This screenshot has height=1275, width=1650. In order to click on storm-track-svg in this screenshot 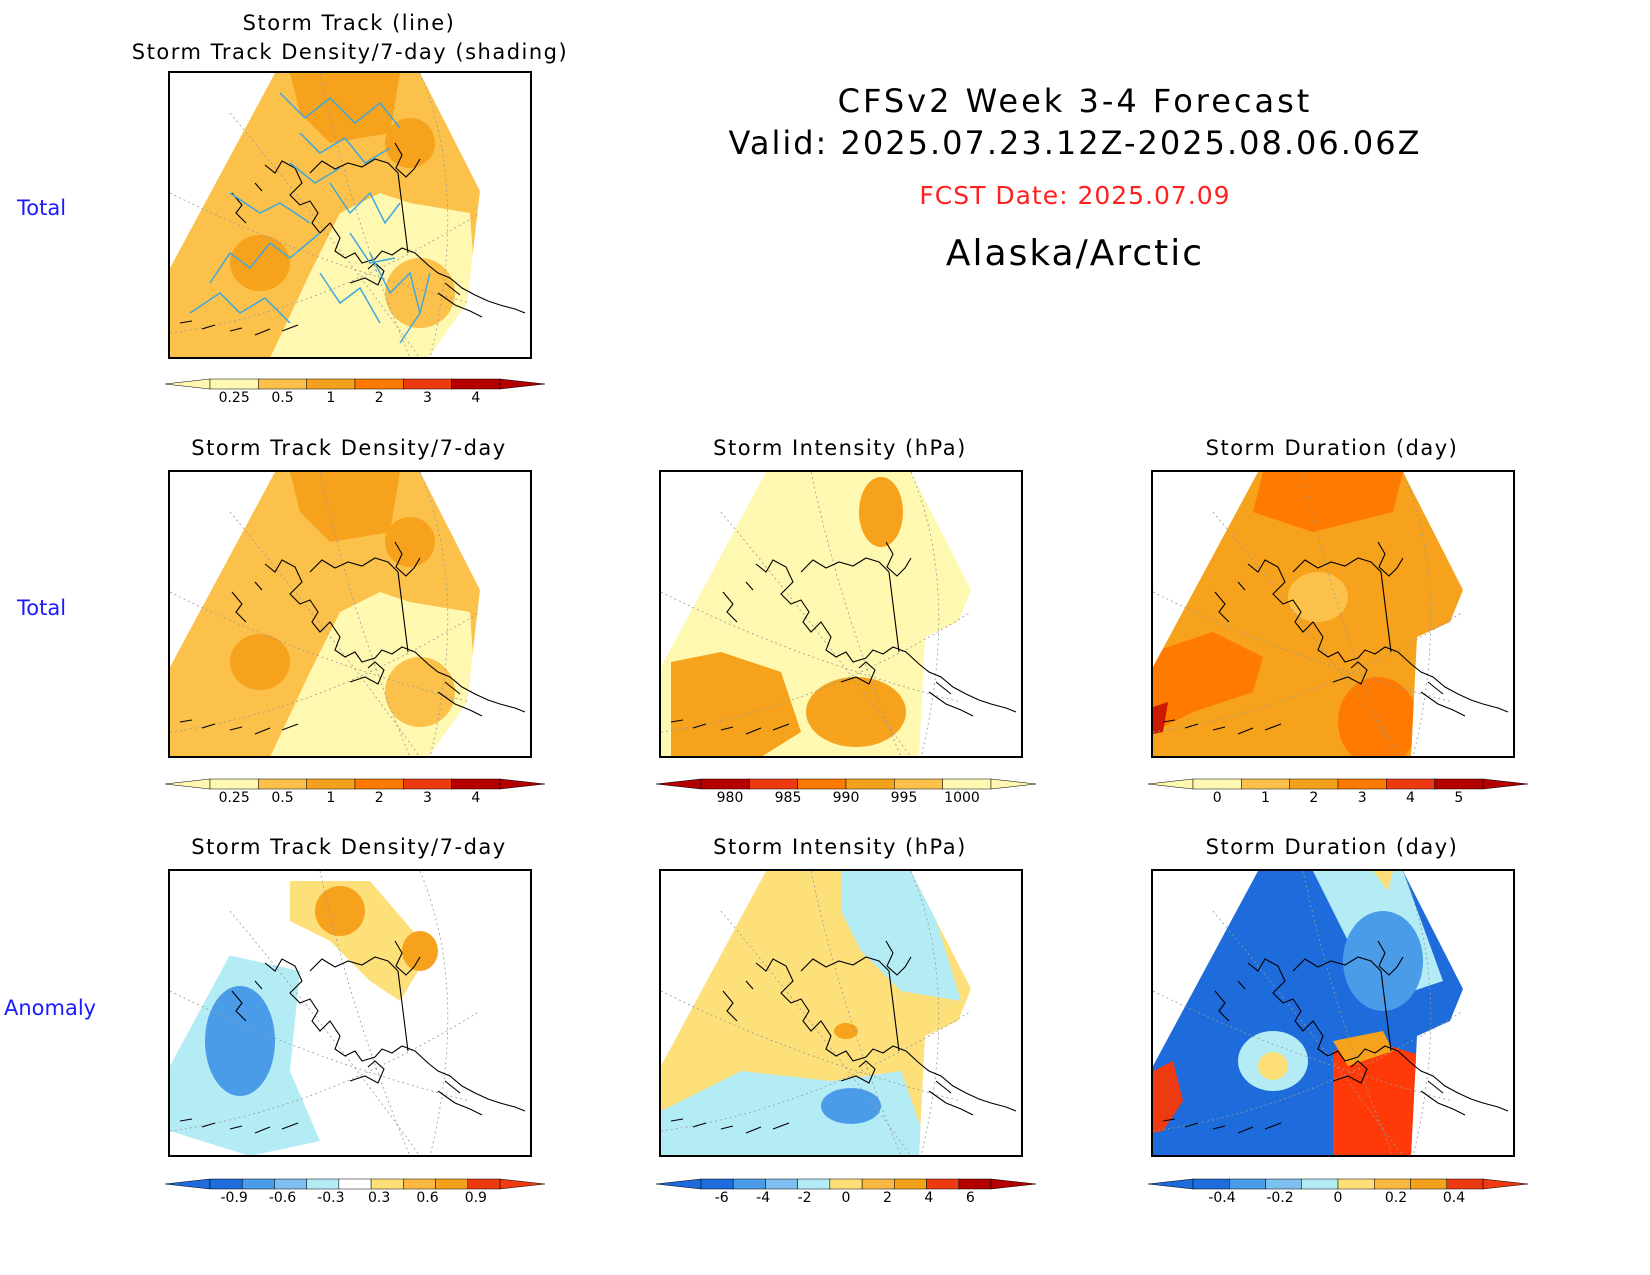, I will do `click(348, 215)`.